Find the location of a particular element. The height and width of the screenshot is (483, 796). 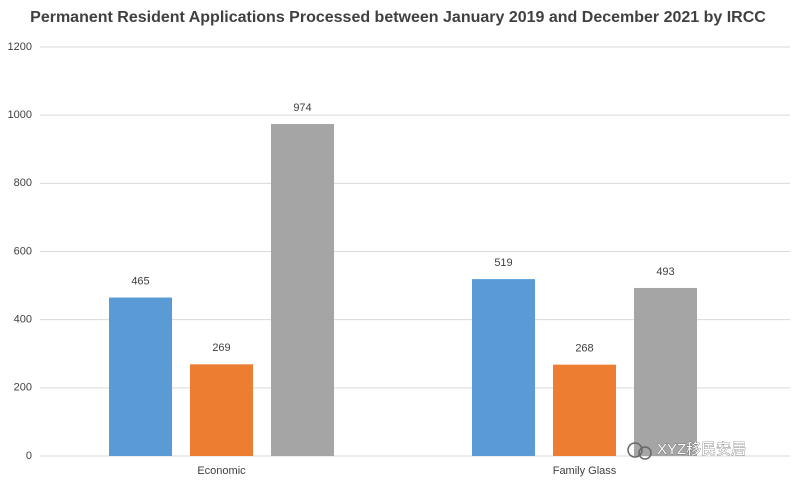

data-label: 519 is located at coordinates (503, 263).